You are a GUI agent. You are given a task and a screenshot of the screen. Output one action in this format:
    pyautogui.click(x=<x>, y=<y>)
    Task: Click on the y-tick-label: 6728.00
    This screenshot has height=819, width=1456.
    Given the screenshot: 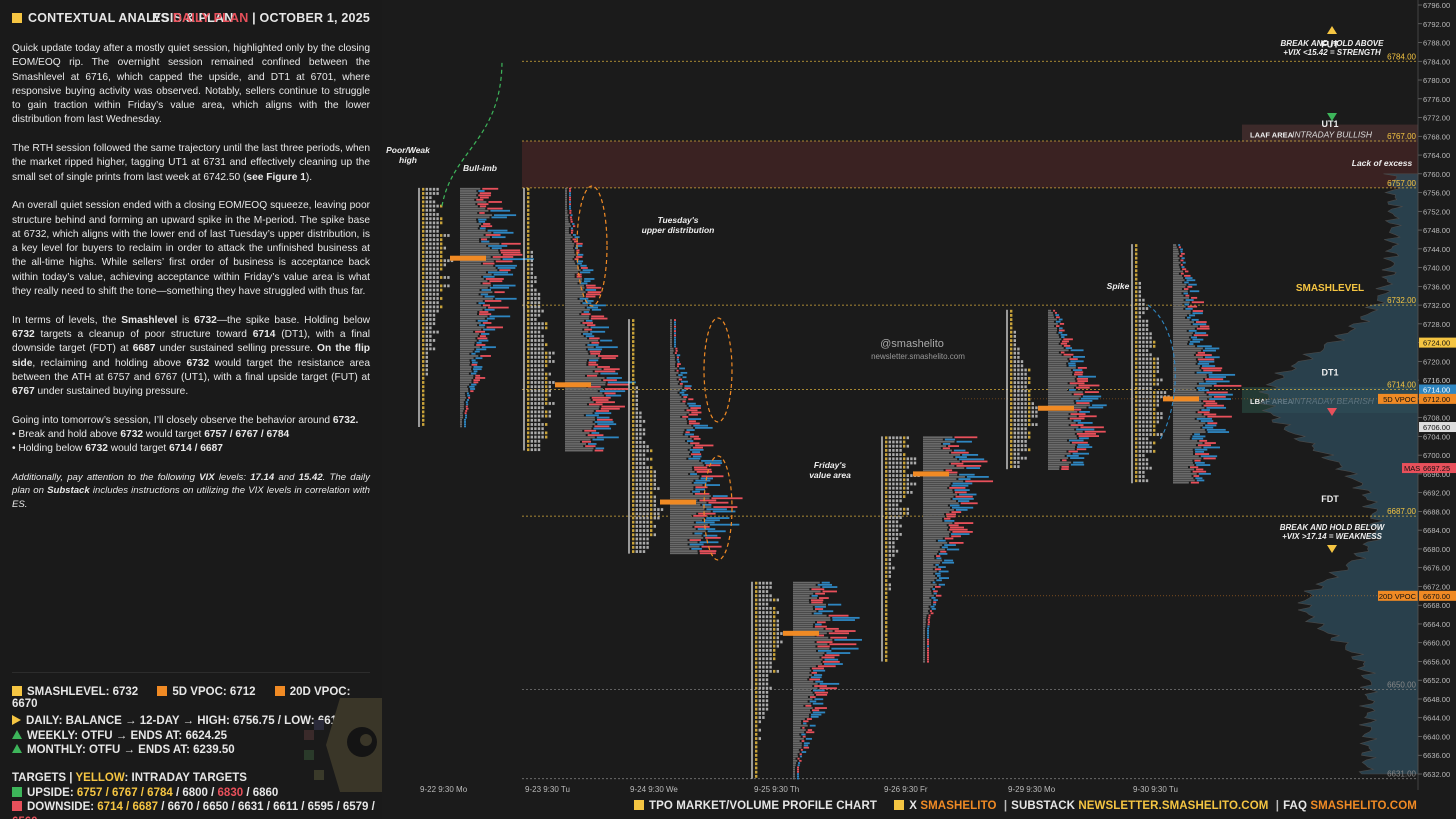 What is the action you would take?
    pyautogui.click(x=1436, y=324)
    